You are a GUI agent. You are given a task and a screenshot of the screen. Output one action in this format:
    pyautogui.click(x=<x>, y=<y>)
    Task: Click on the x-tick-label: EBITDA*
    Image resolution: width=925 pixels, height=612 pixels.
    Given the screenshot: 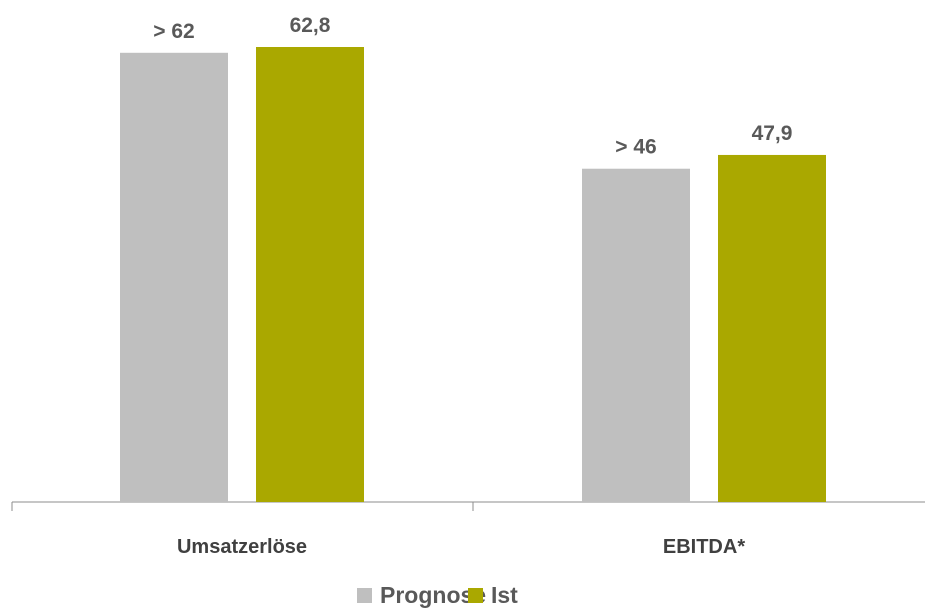 What is the action you would take?
    pyautogui.click(x=704, y=547)
    